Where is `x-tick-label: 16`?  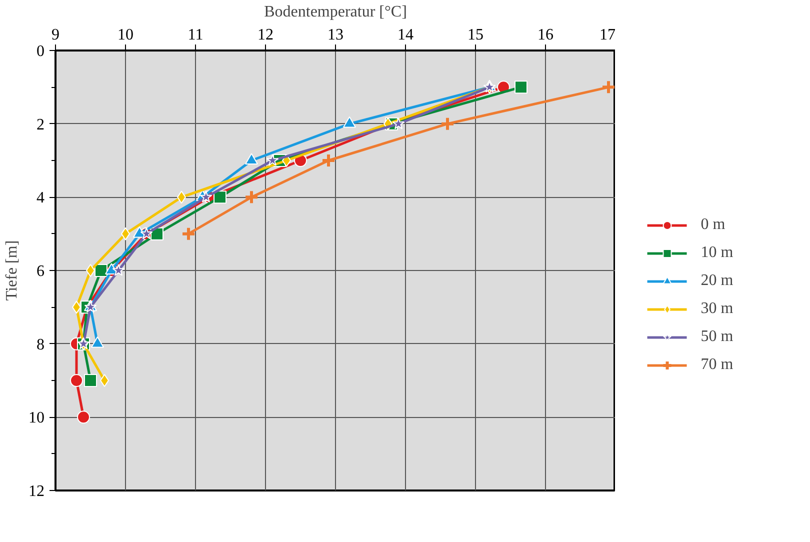
x-tick-label: 16 is located at coordinates (546, 35).